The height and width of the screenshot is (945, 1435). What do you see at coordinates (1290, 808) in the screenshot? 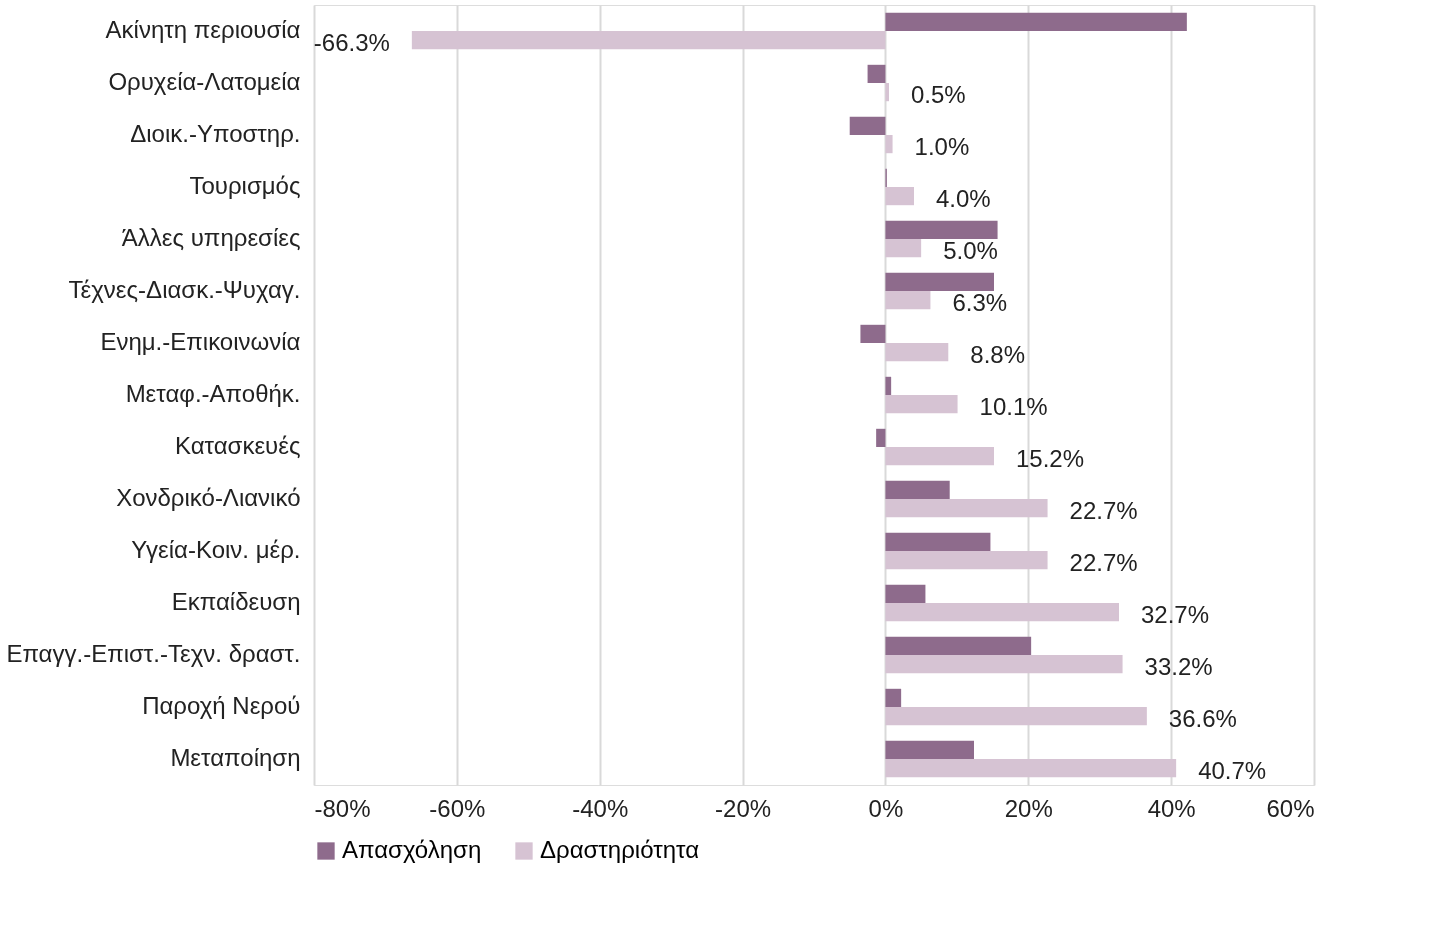
I see `x-tick-label: 60%` at bounding box center [1290, 808].